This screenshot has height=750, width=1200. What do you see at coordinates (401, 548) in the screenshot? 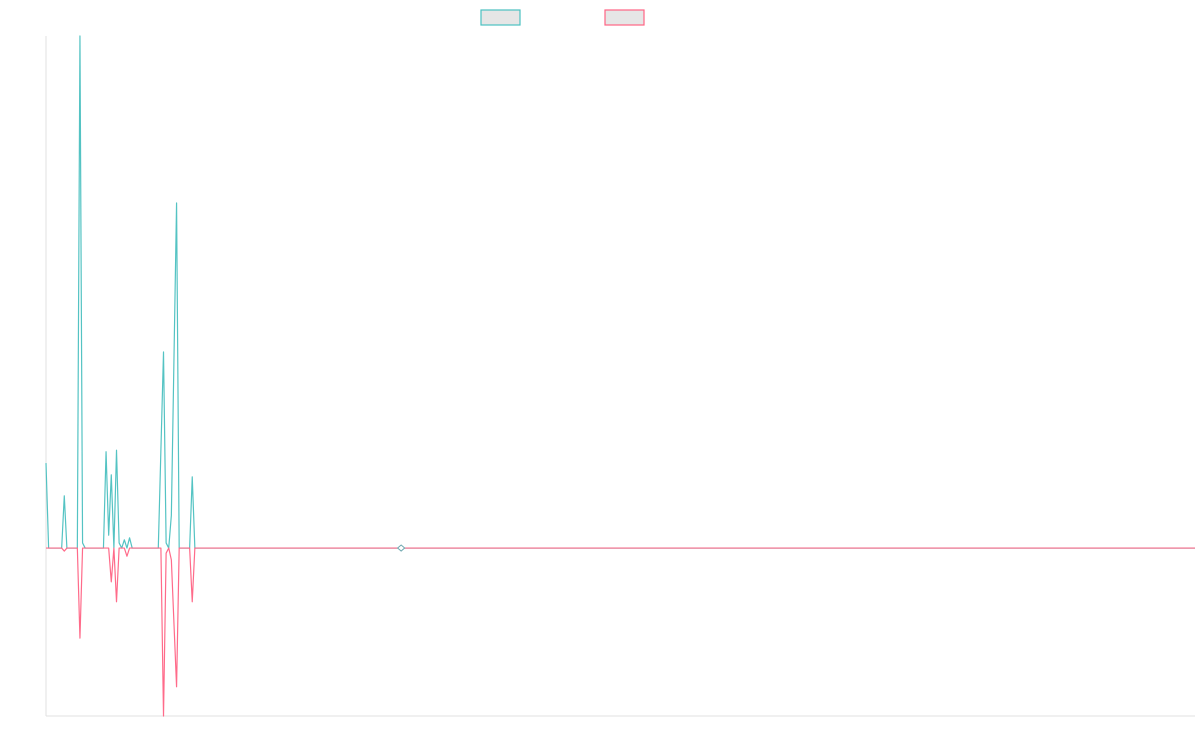
I see `highlighted-point-marker` at bounding box center [401, 548].